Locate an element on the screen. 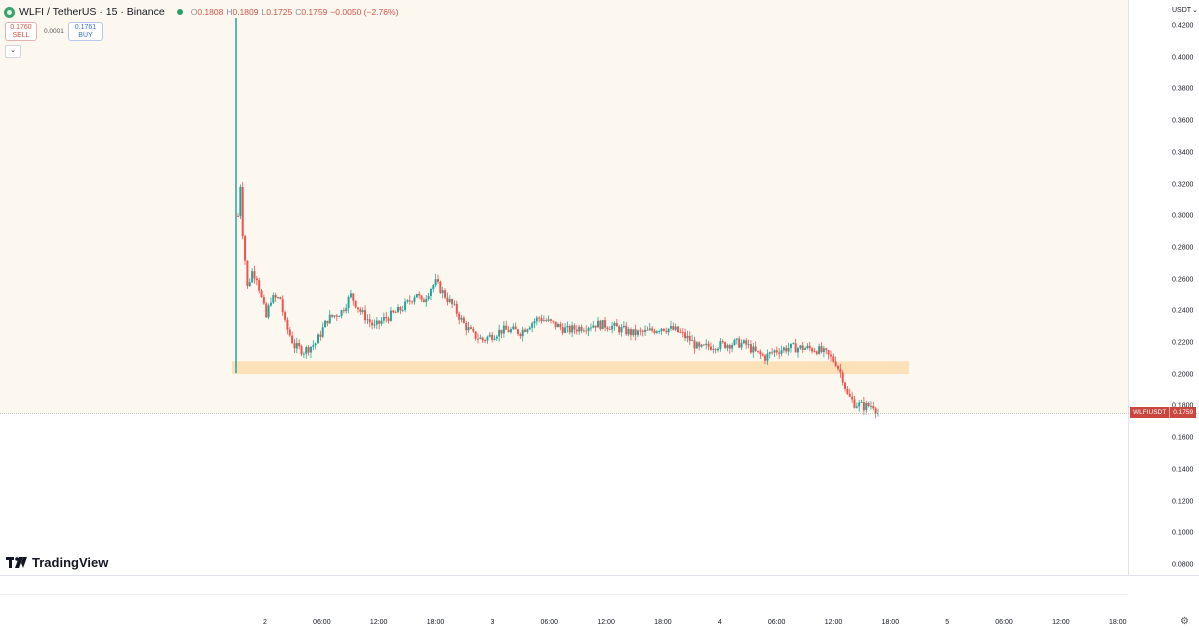  time-tick-label: 2 is located at coordinates (265, 622).